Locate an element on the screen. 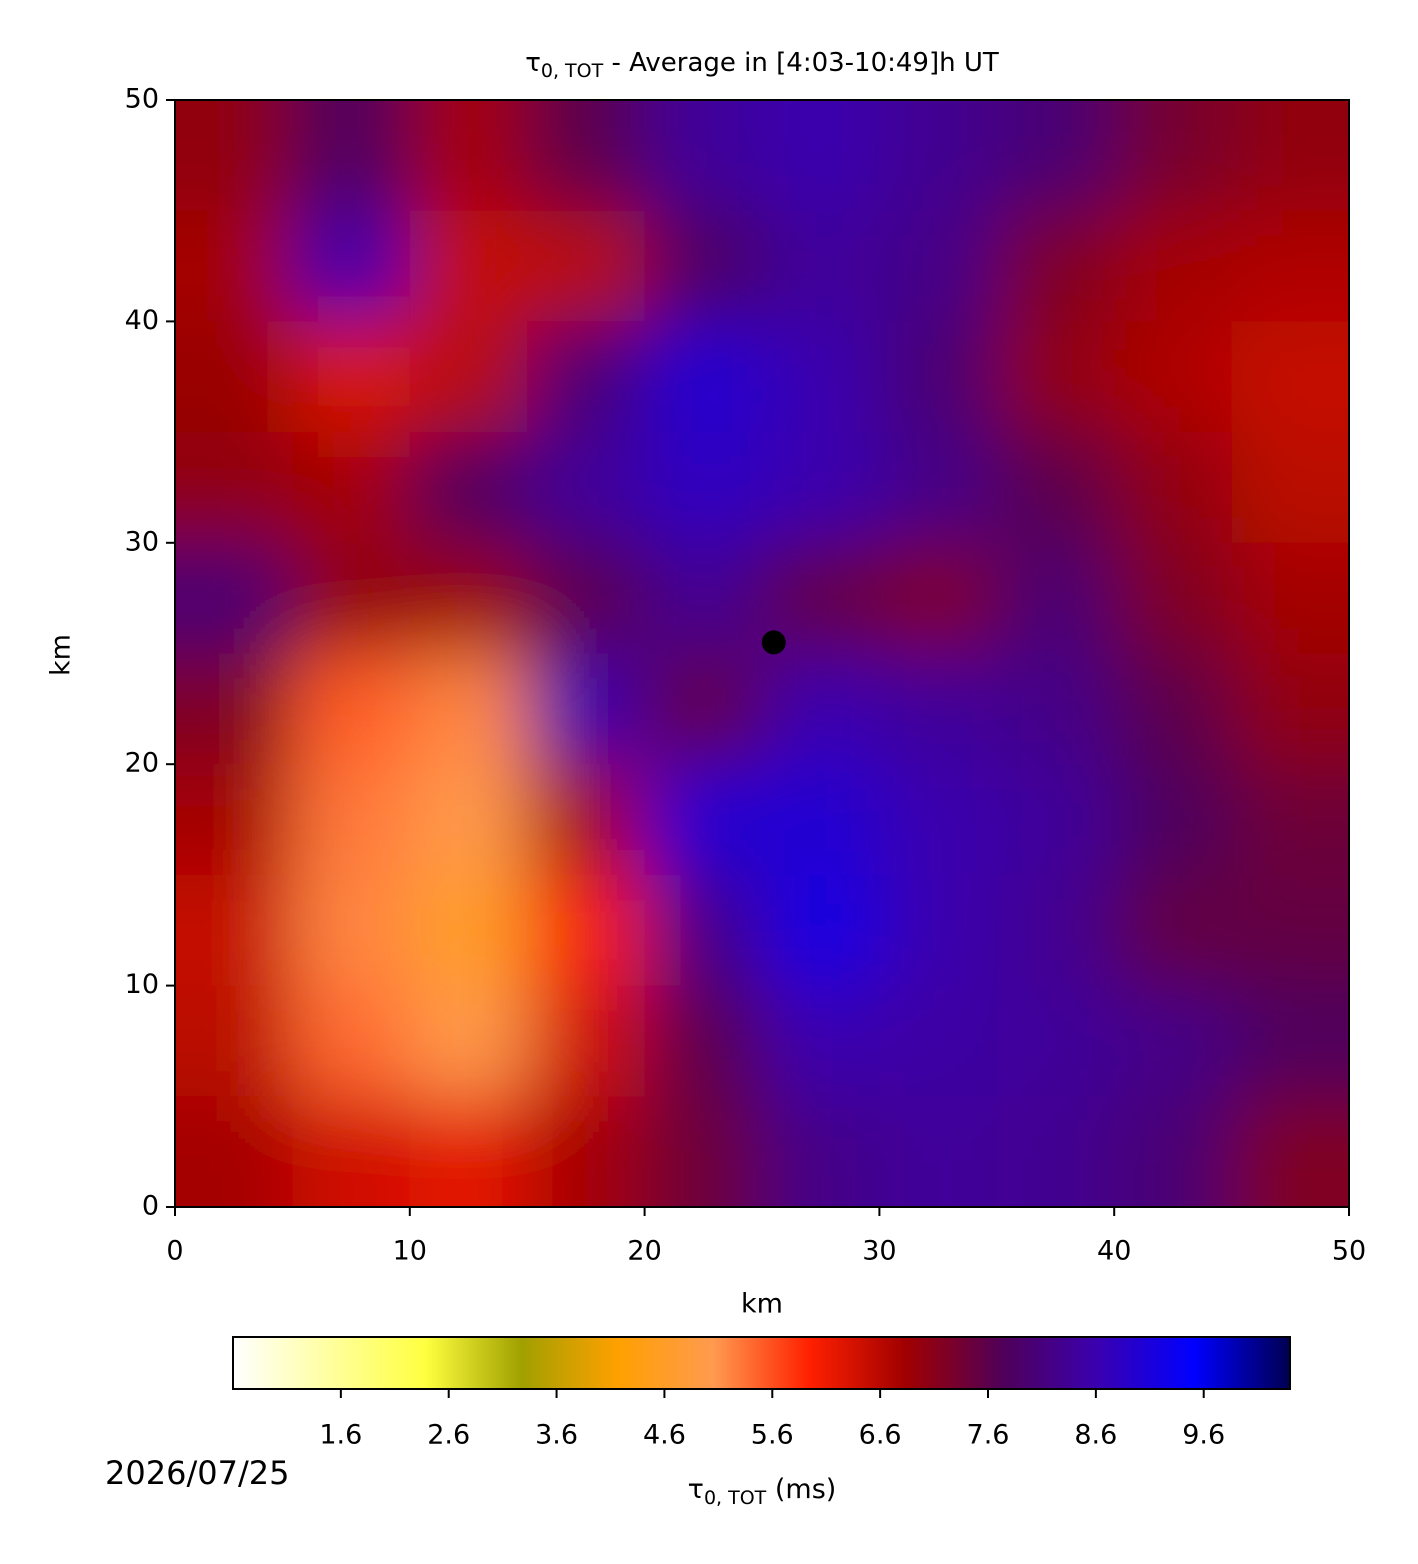 The width and height of the screenshot is (1418, 1564). date: 2026/07/25 is located at coordinates (197, 1473).